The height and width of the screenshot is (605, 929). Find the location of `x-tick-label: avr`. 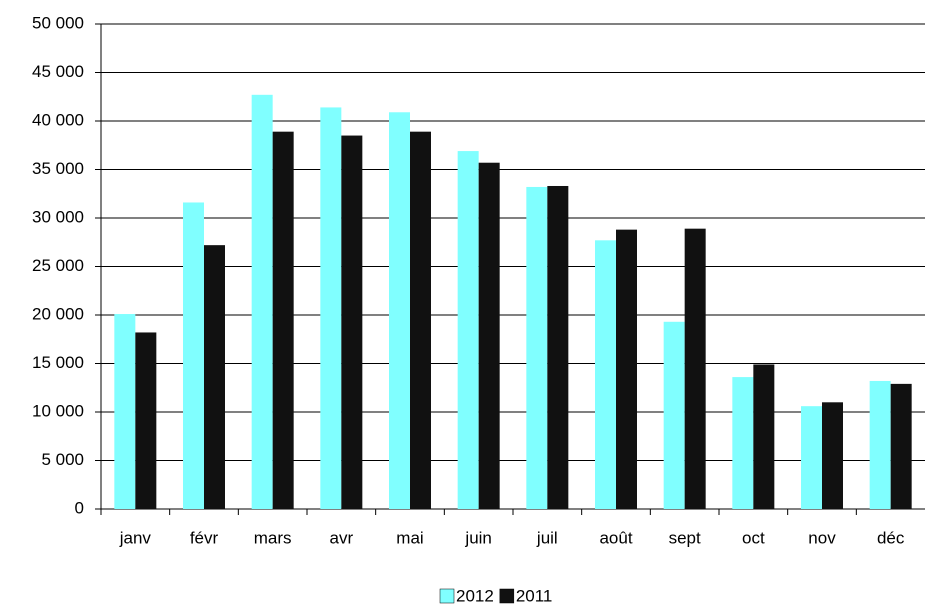

x-tick-label: avr is located at coordinates (342, 537).